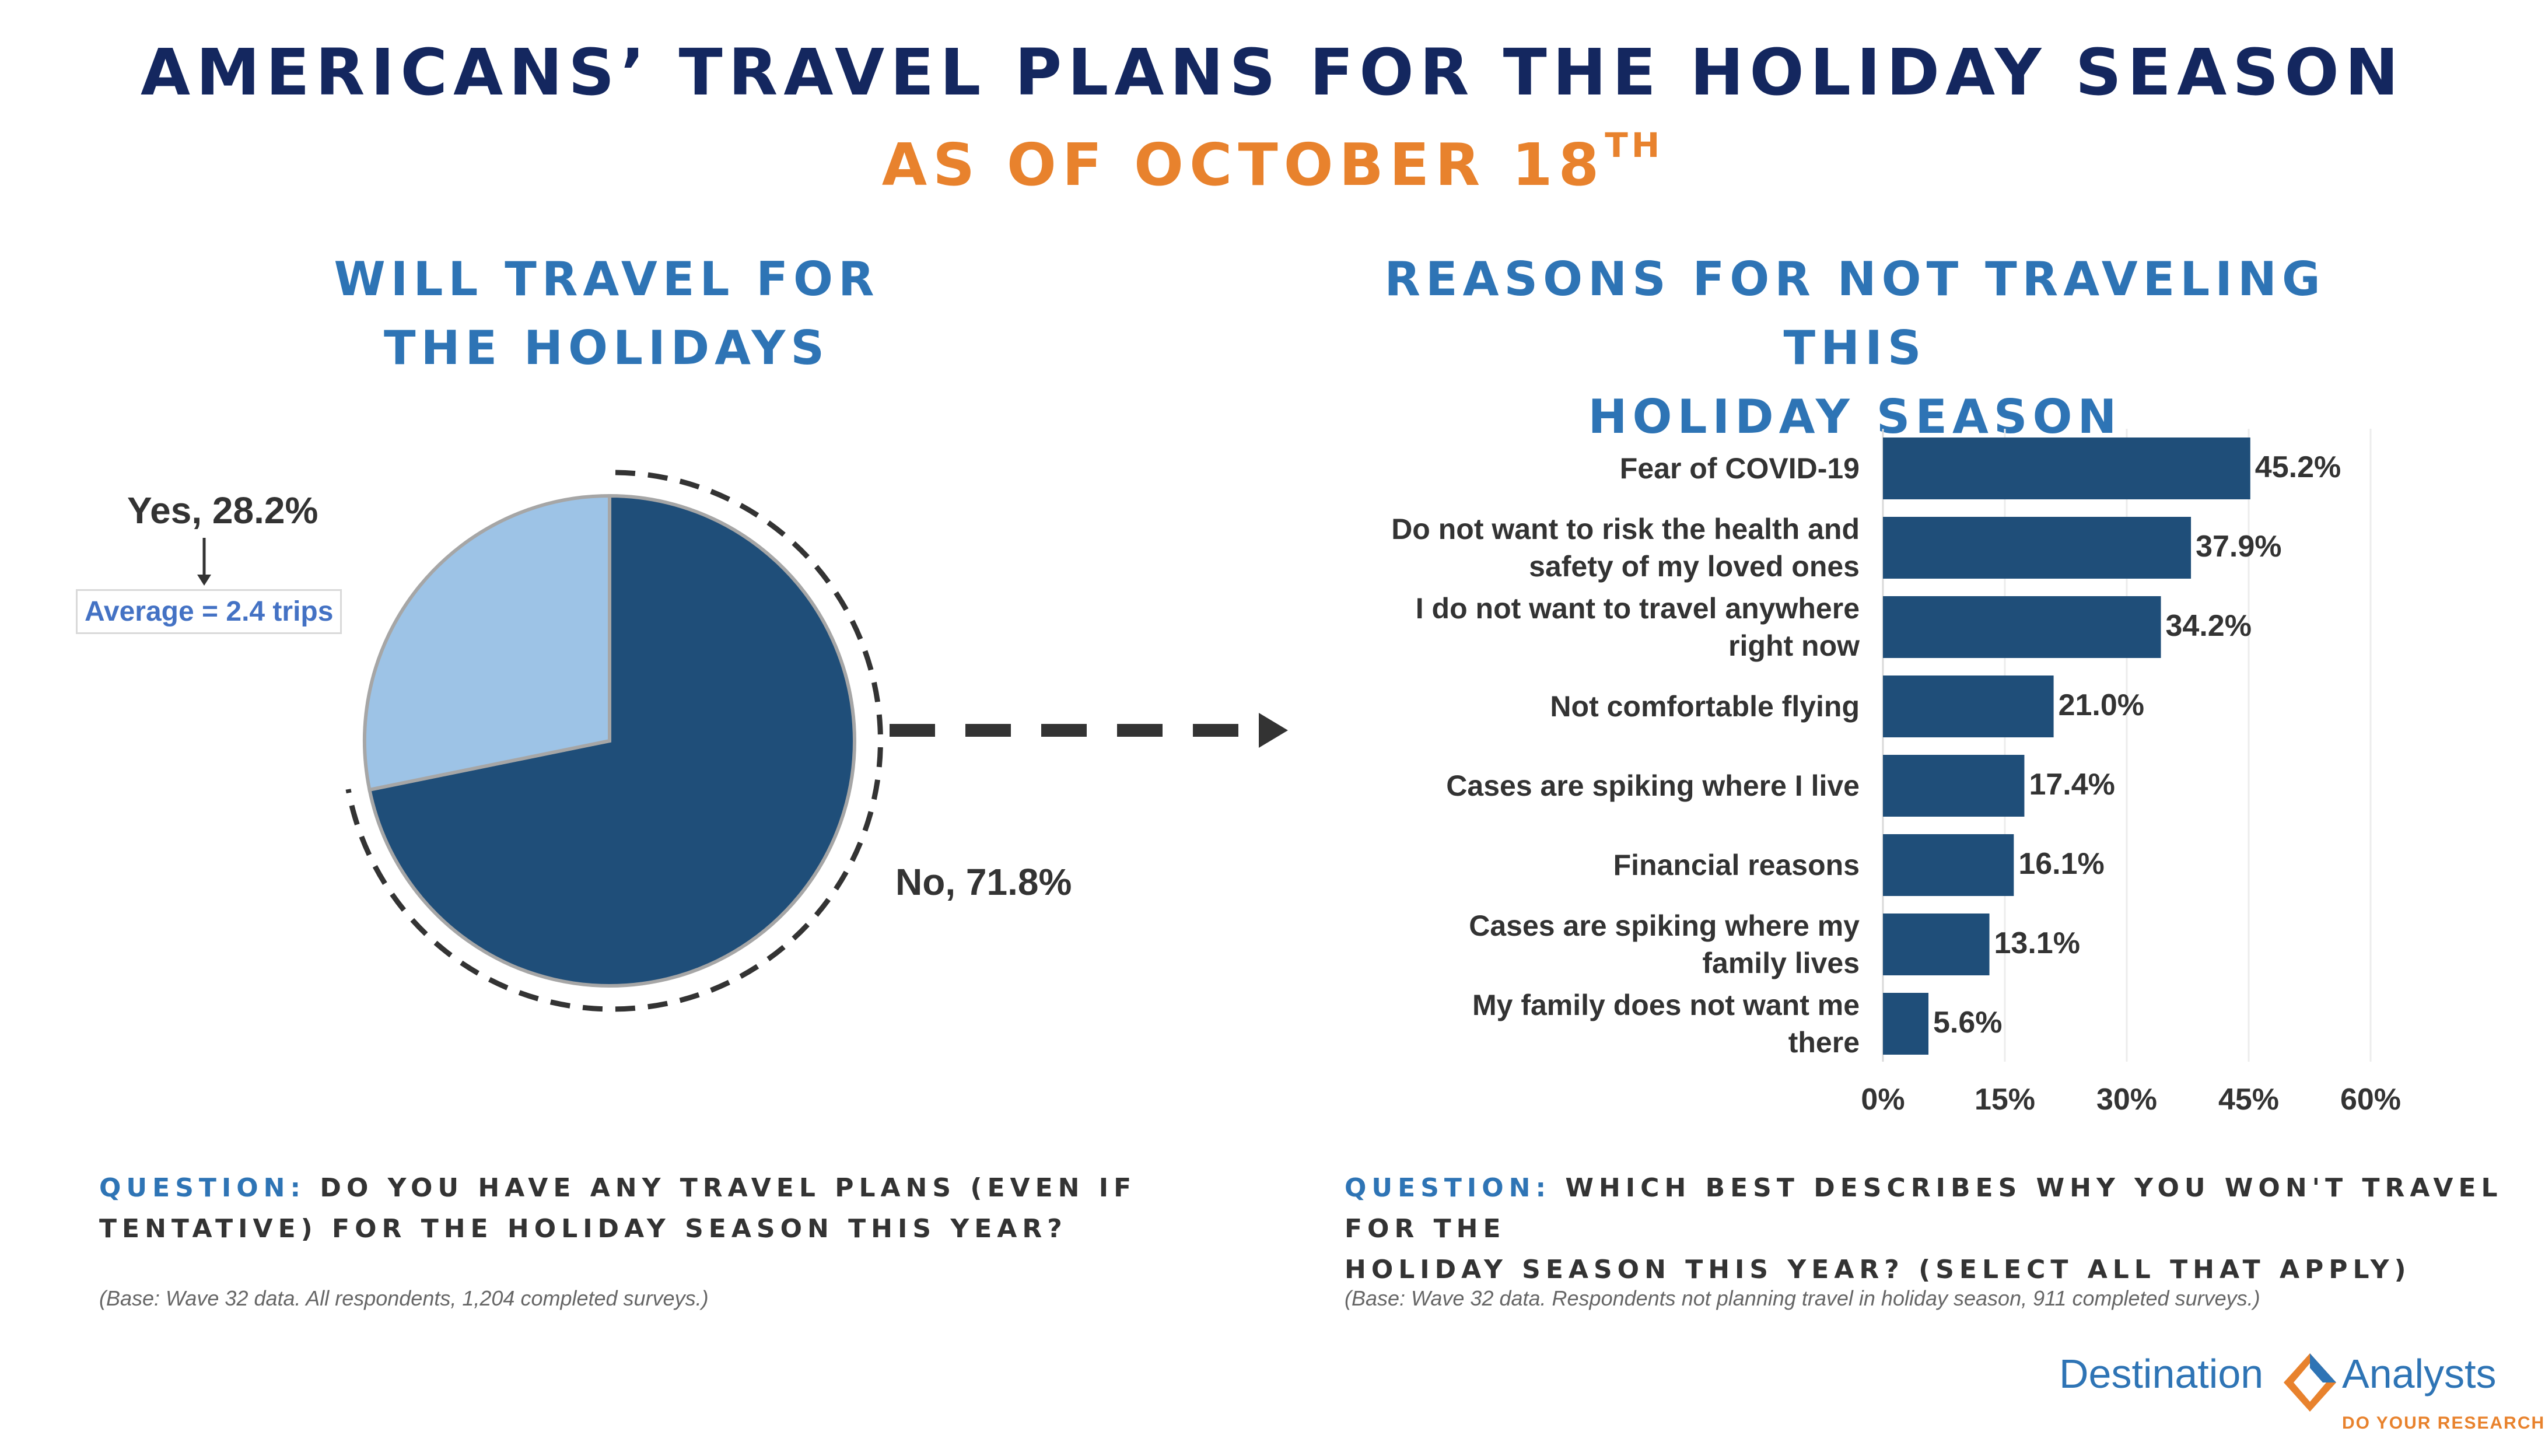  Describe the element at coordinates (983, 882) in the screenshot. I see `pie-no-label: No, 71.8%` at that location.